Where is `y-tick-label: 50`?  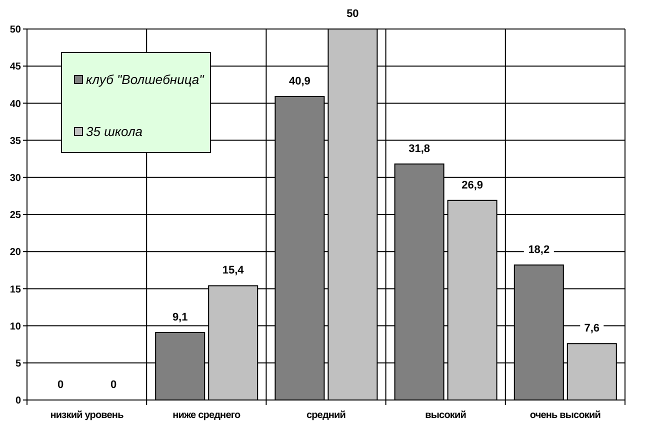
y-tick-label: 50 is located at coordinates (16, 30).